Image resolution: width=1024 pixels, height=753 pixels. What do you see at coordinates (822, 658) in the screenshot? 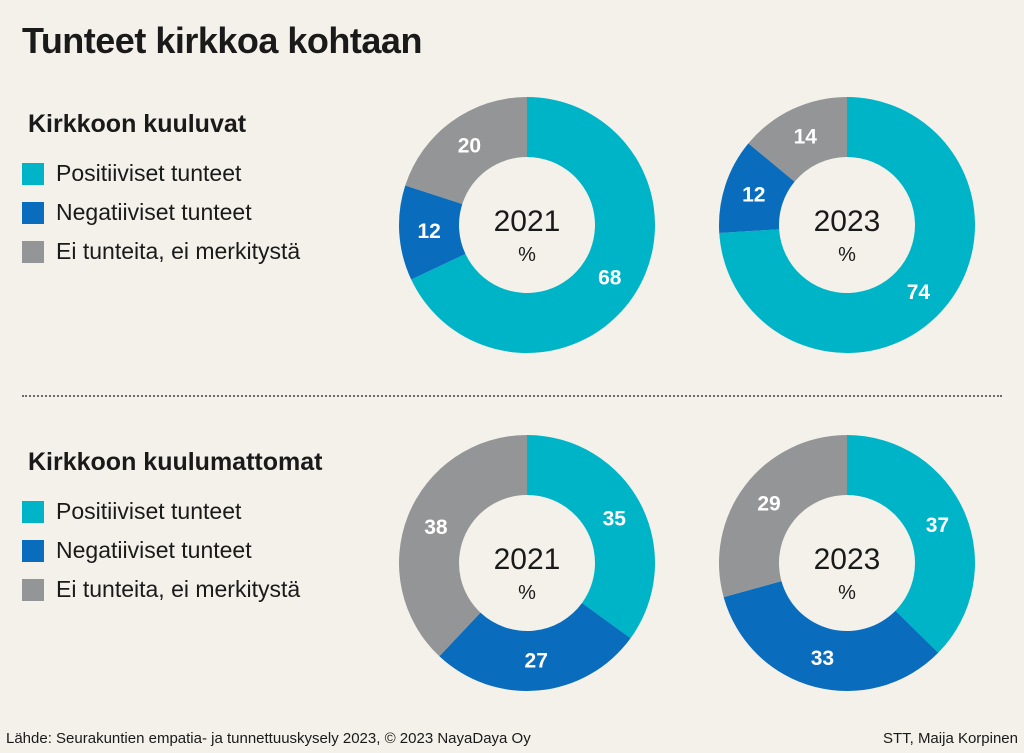
I see `slice-value-label-negative: 33` at bounding box center [822, 658].